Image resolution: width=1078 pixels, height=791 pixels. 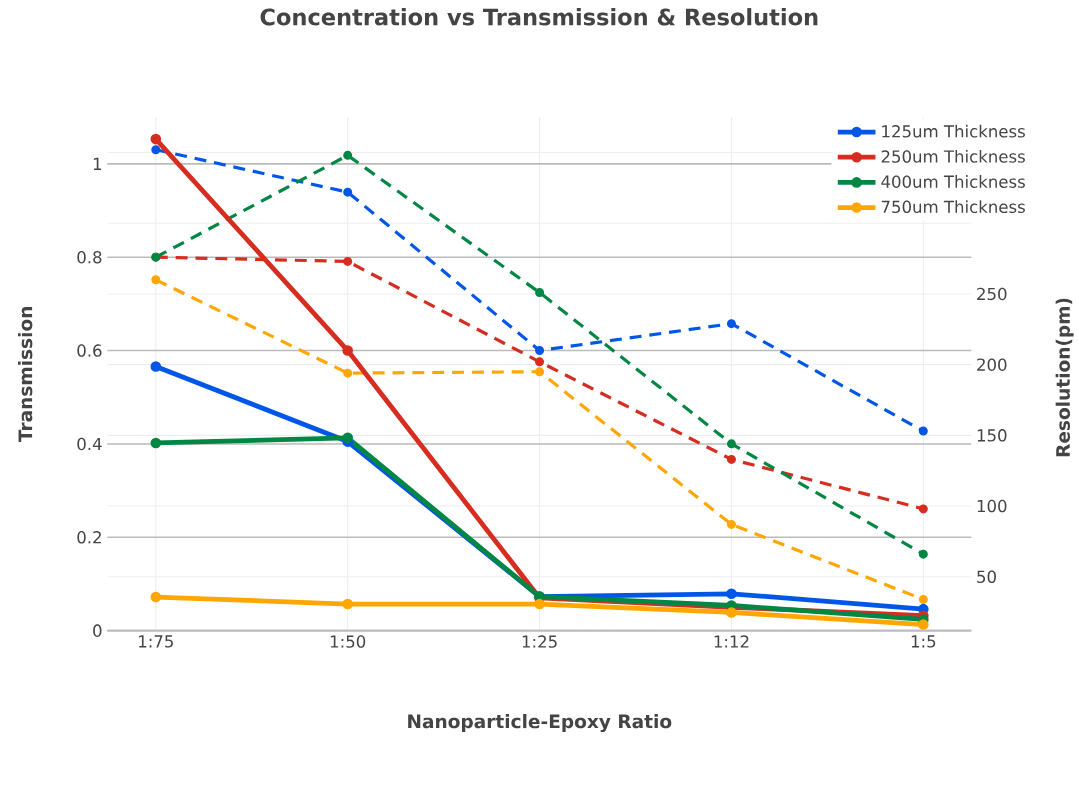 What do you see at coordinates (992, 435) in the screenshot?
I see `y2-tick-label: 150` at bounding box center [992, 435].